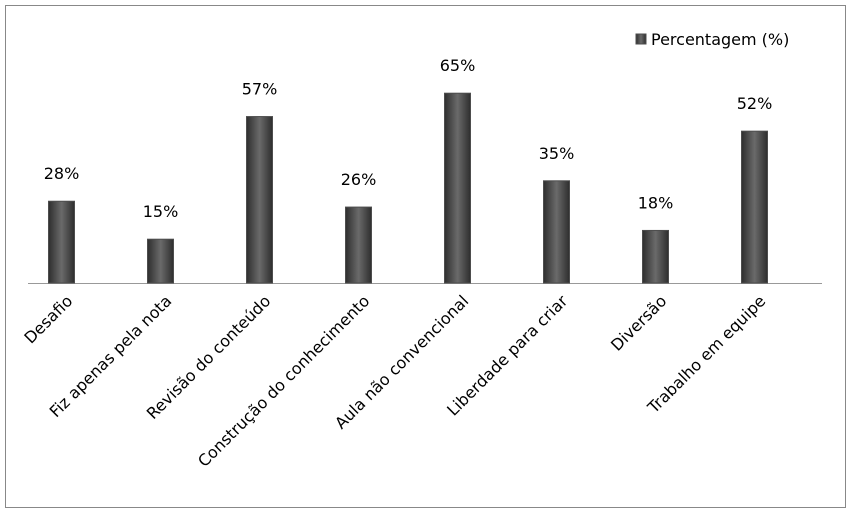  Describe the element at coordinates (656, 202) in the screenshot. I see `data-label: 18%` at that location.